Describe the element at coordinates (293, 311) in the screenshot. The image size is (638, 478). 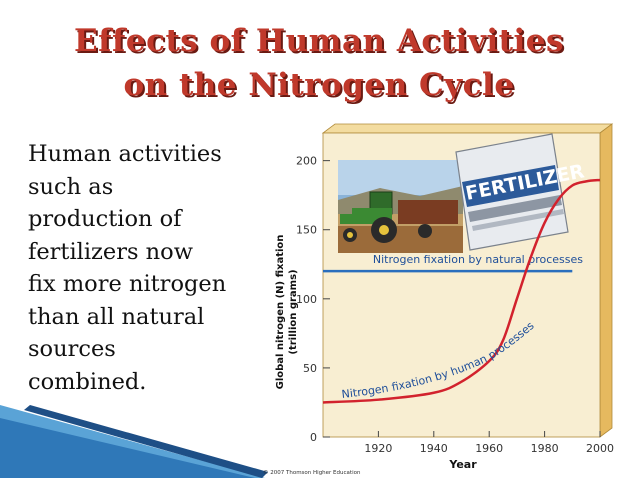
I see `y-axis-label-line-2: (trillion grams)` at that location.